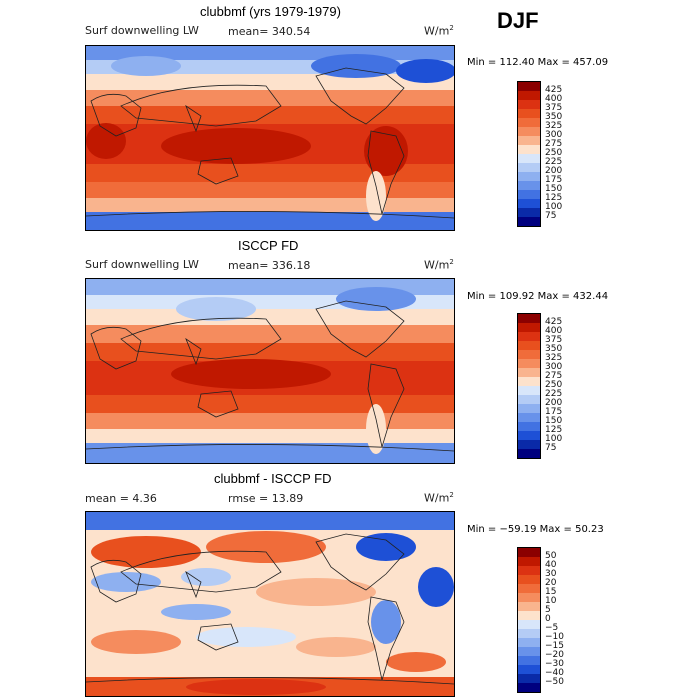 This screenshot has width=700, height=700. I want to click on season-label: DJF, so click(518, 20).